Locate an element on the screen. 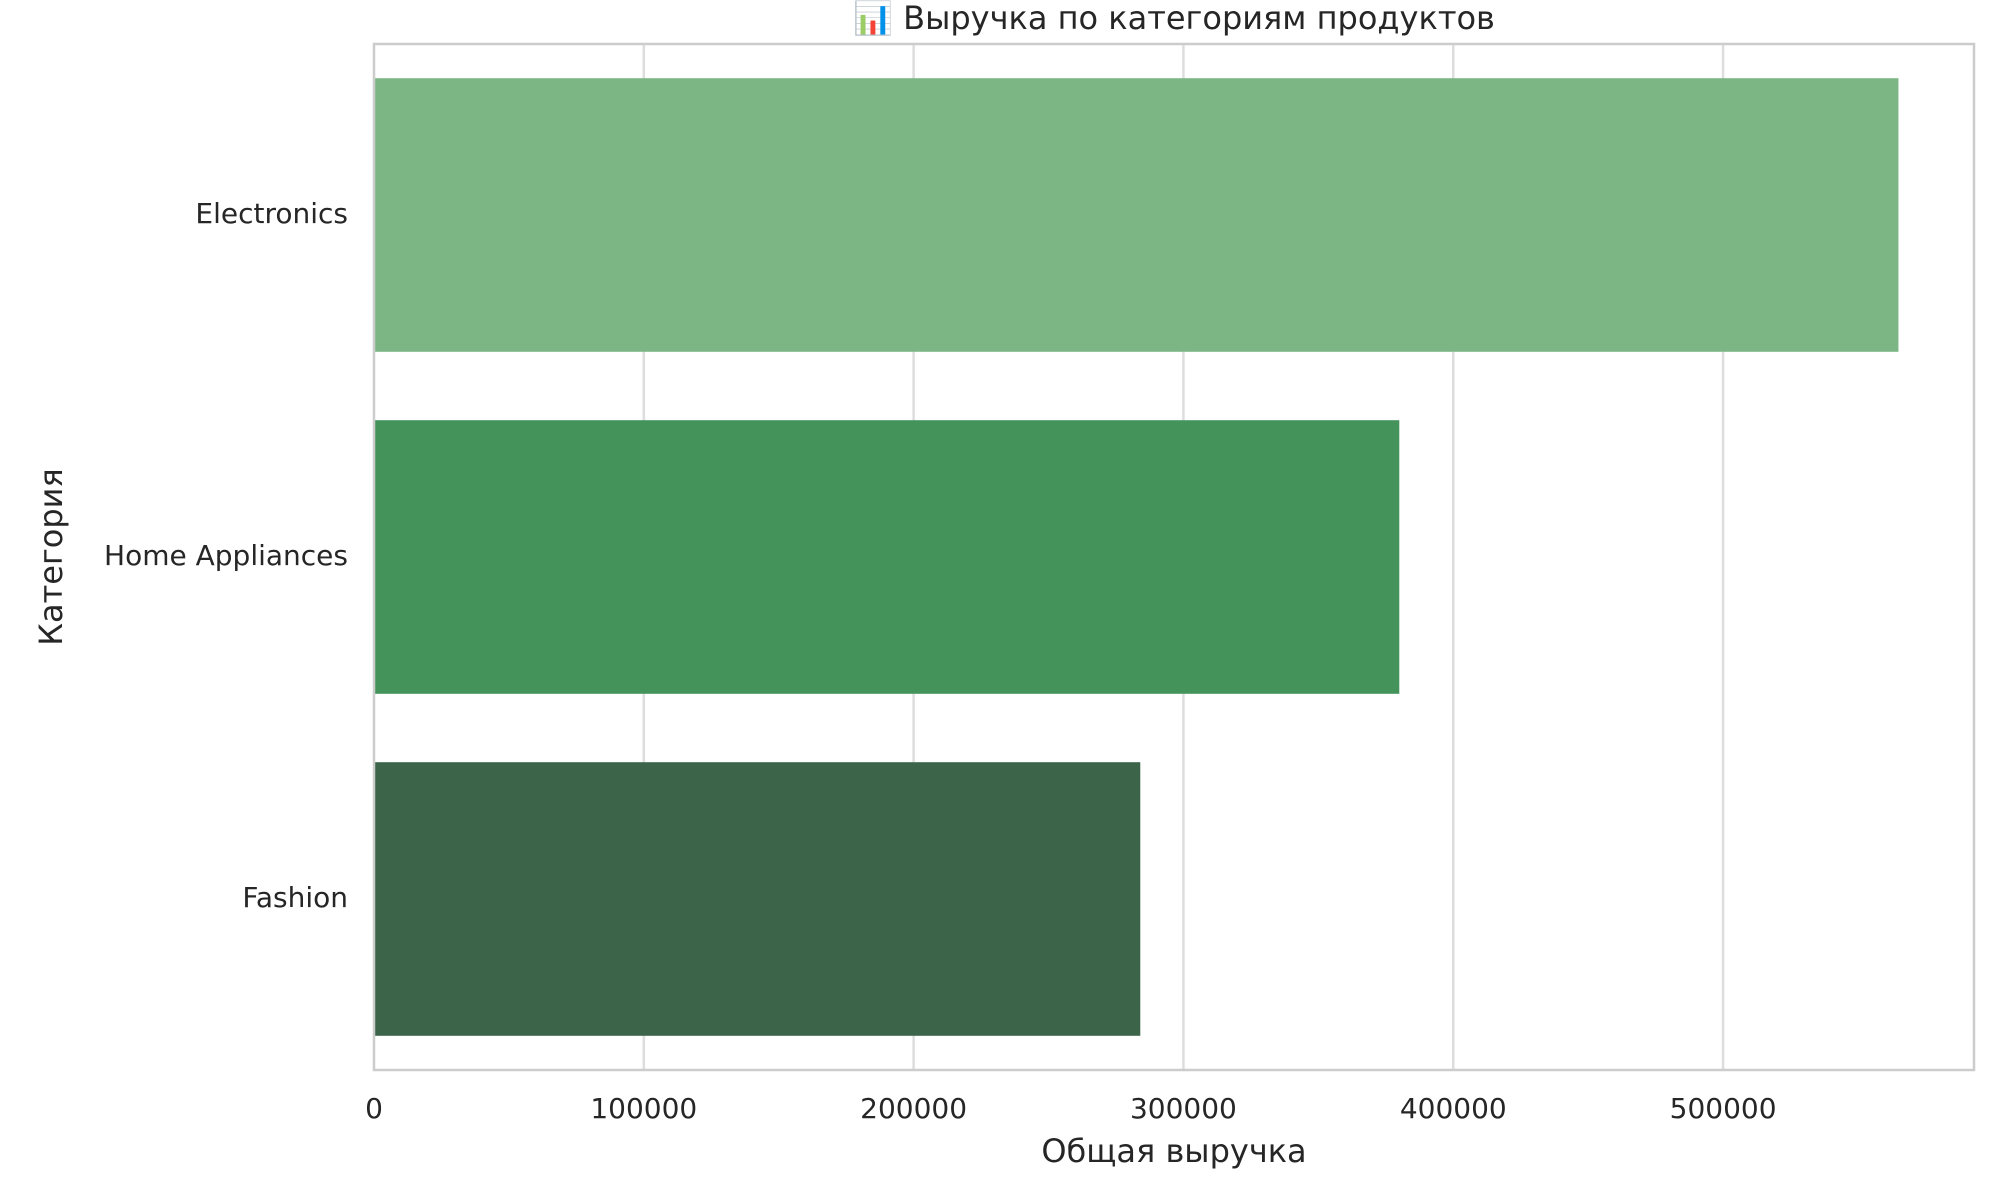 The height and width of the screenshot is (1200, 2000). y-tick-label: Fashion is located at coordinates (295, 897).